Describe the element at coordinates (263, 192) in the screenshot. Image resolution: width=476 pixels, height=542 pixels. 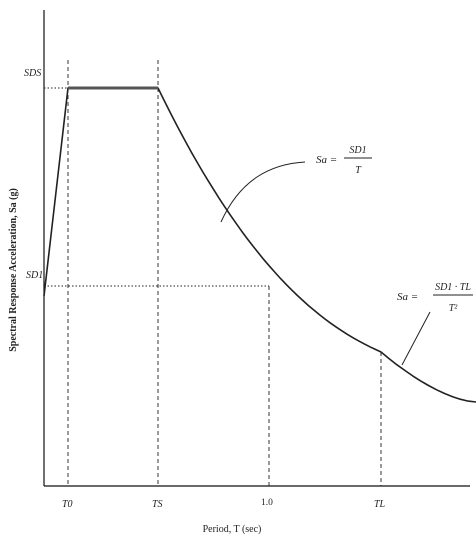
I see `eq1-leader` at that location.